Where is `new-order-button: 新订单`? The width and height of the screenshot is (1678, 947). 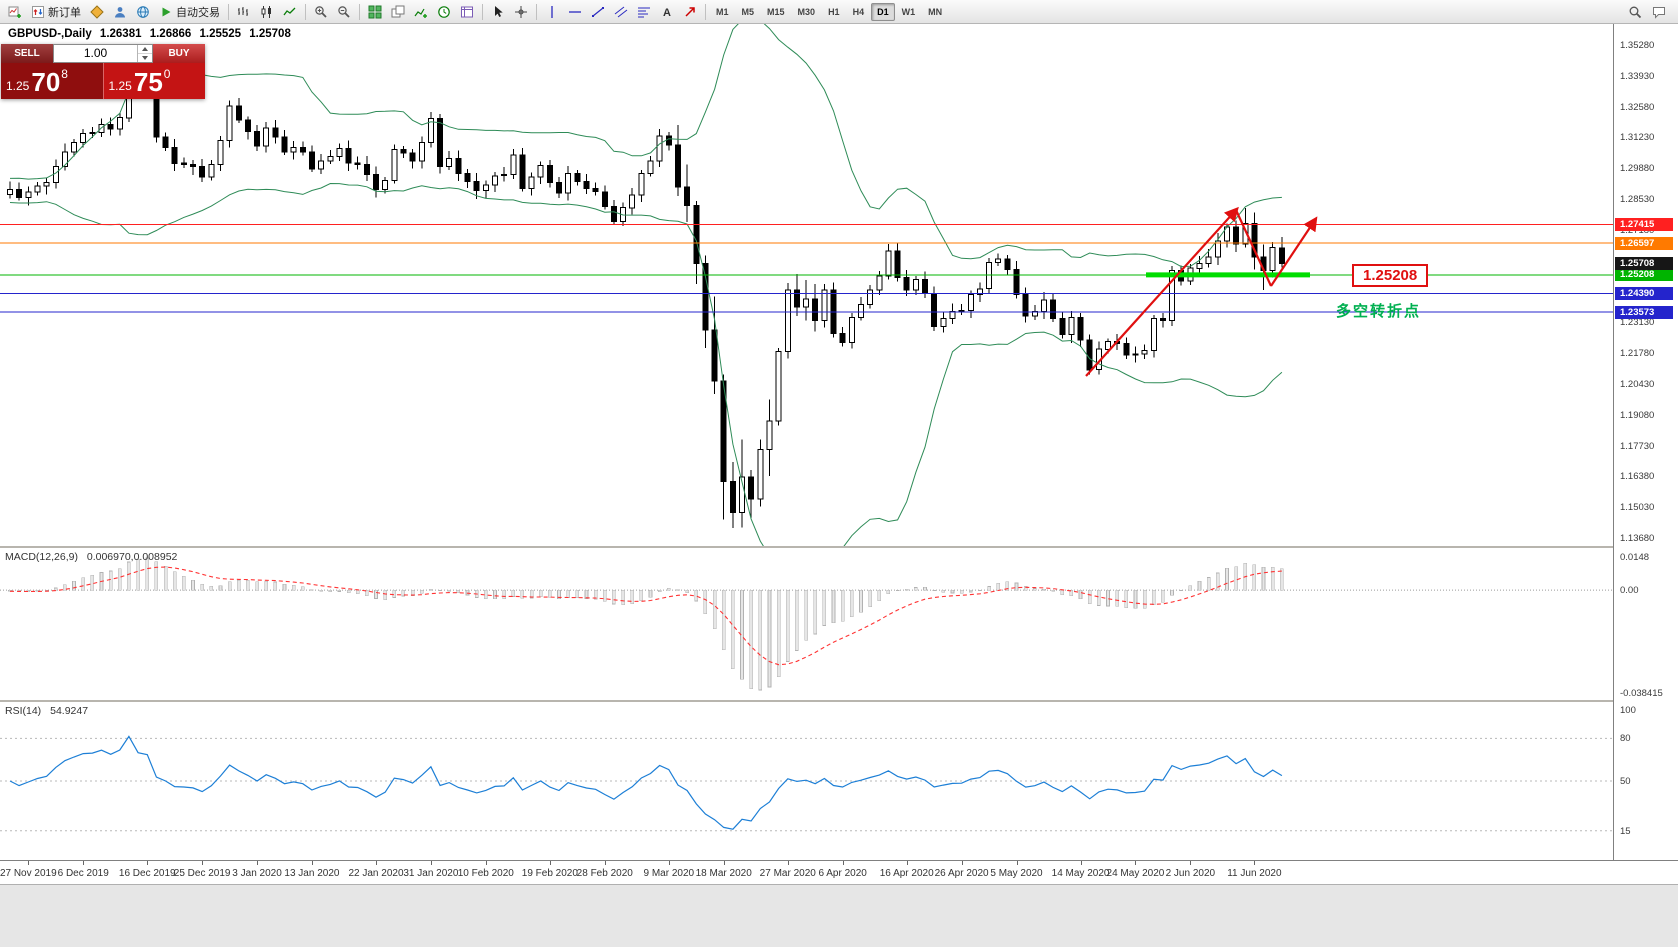 new-order-button: 新订单 is located at coordinates (56, 12).